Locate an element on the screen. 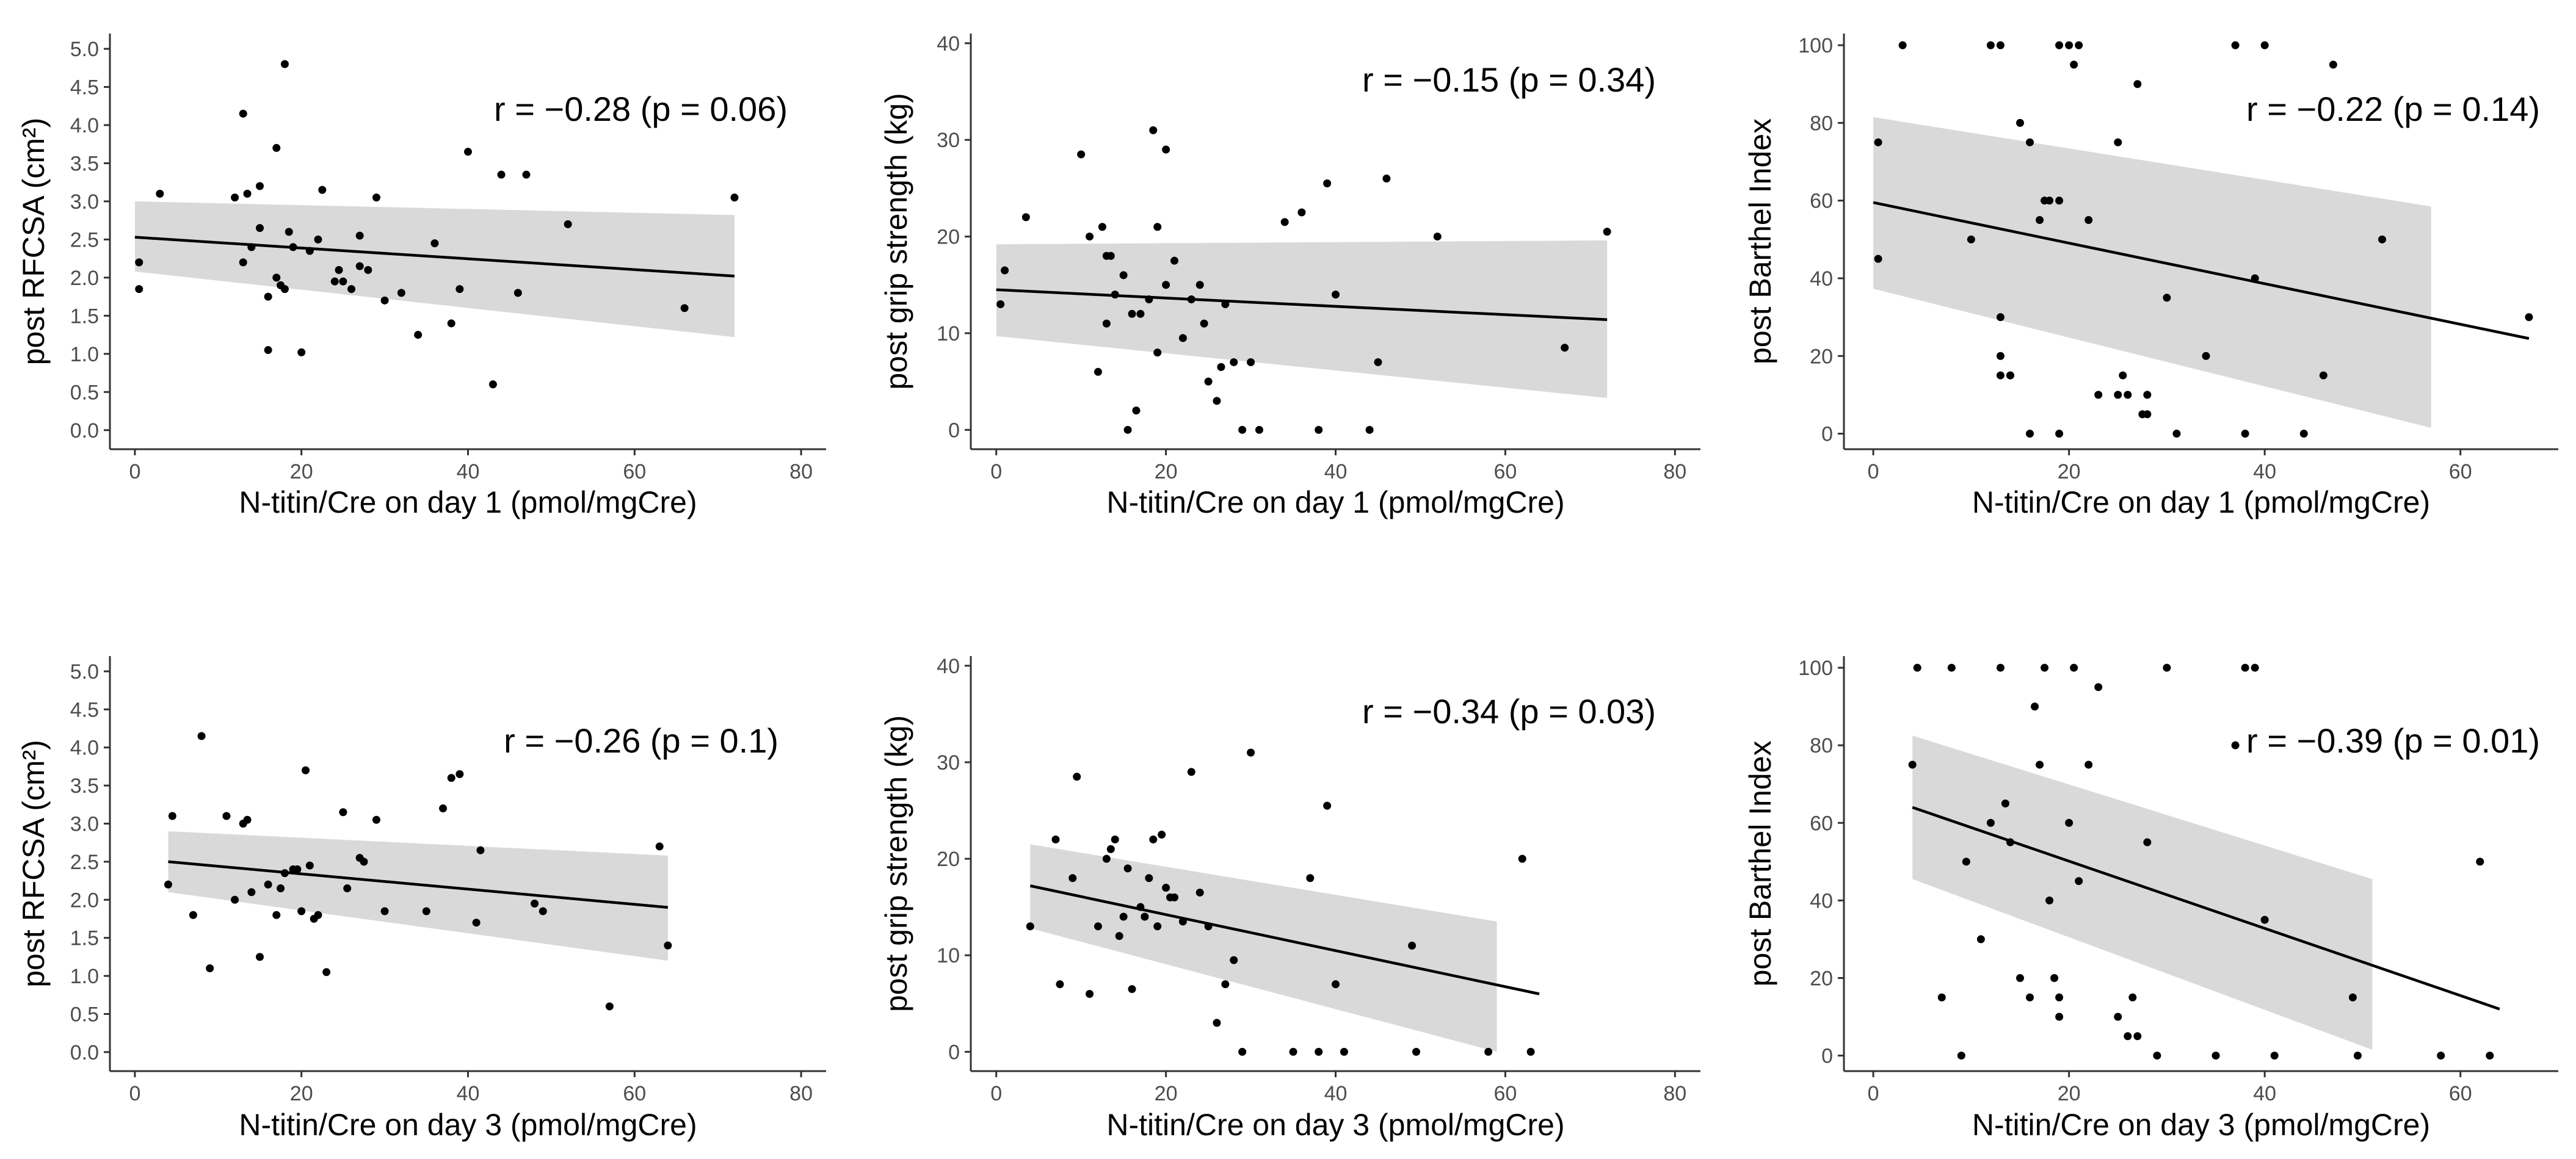  correlation-annotation: r = −0.15 (p = 0.34) is located at coordinates (1509, 79).